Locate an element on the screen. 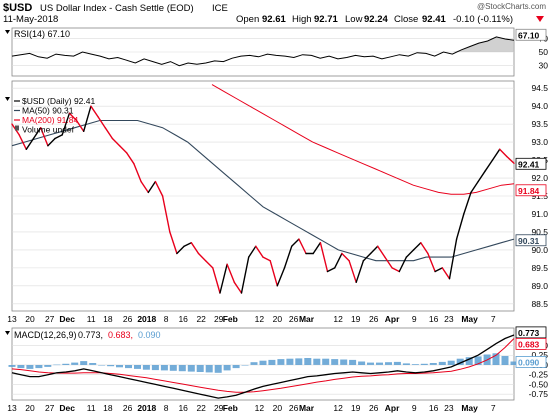 The image size is (550, 416). ma200-last-value-box is located at coordinates (531, 190).